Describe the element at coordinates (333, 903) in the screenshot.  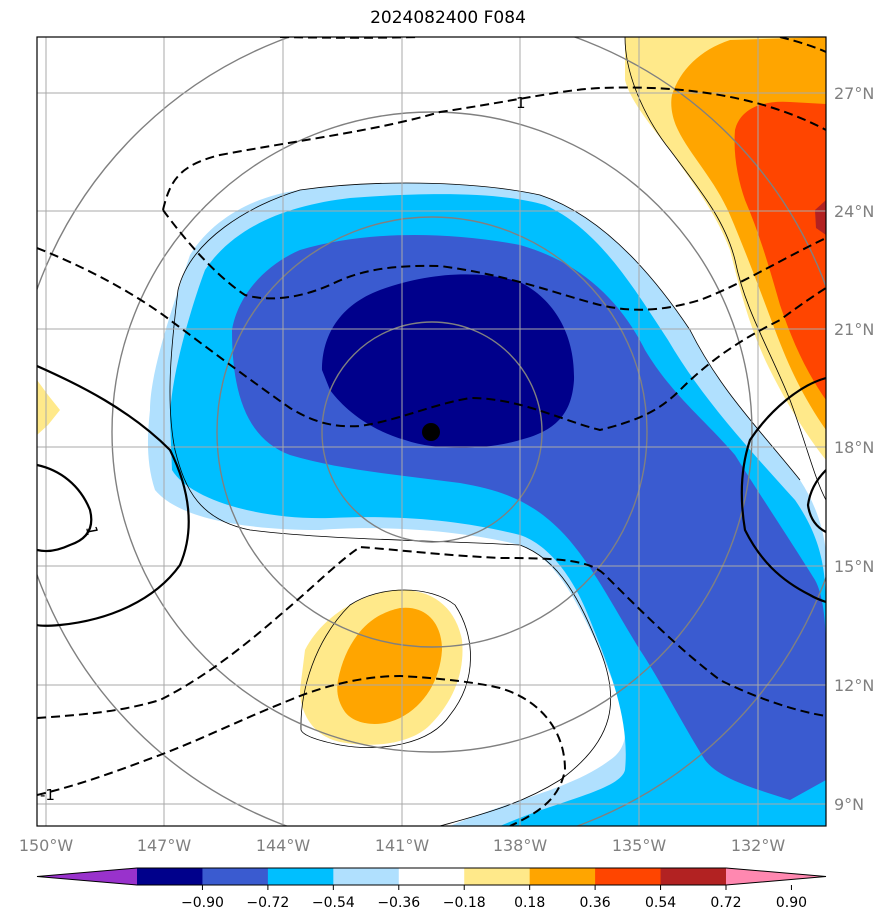
I see `colorbar-label: −0.54` at that location.